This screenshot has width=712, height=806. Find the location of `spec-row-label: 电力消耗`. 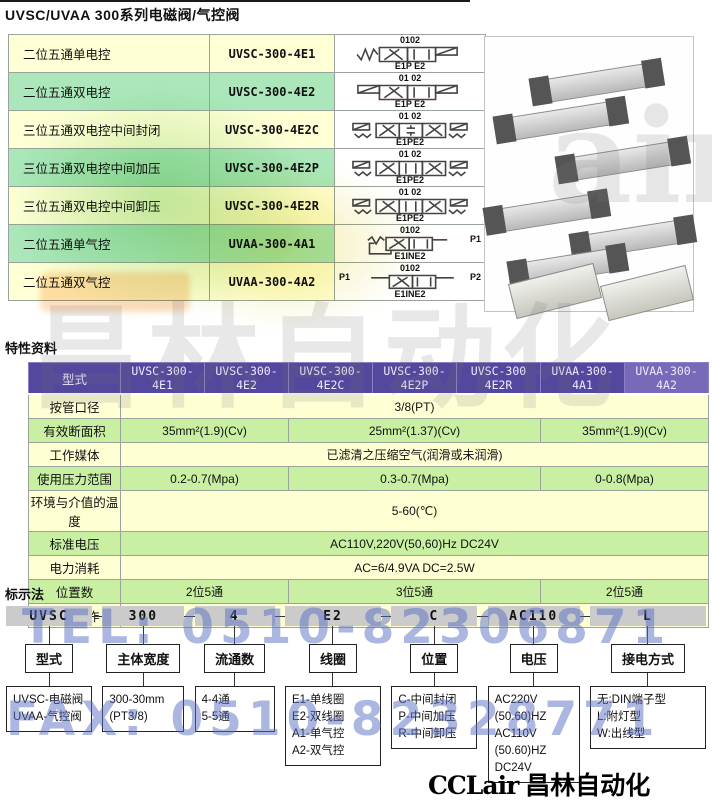

spec-row-label: 电力消耗 is located at coordinates (74, 567).